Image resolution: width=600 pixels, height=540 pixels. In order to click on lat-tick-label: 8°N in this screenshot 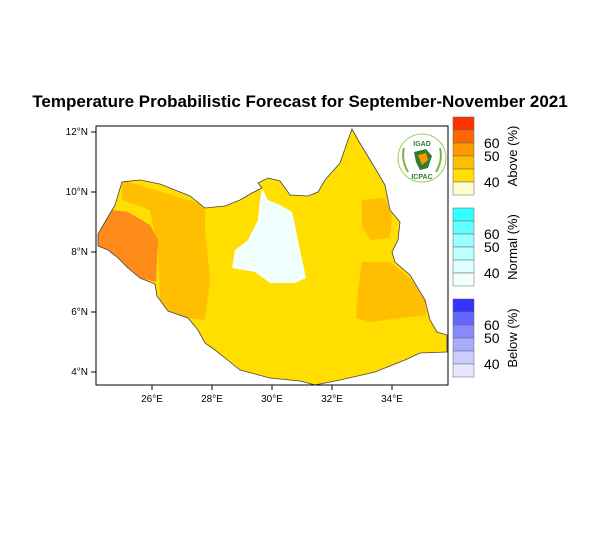, I will do `click(79, 252)`.